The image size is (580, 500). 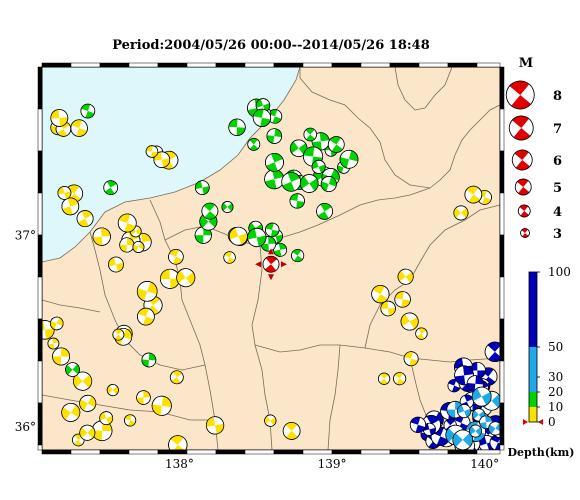 What do you see at coordinates (557, 234) in the screenshot?
I see `magnitude-legend-label: 3` at bounding box center [557, 234].